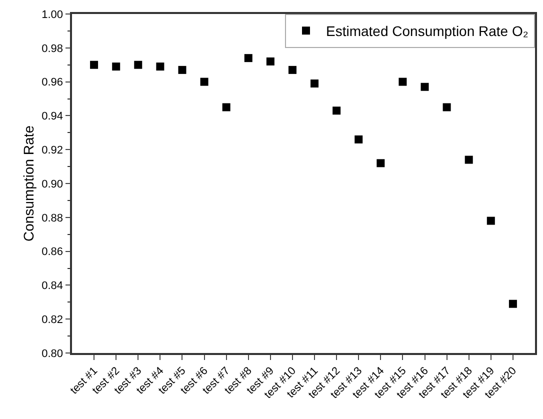 The height and width of the screenshot is (419, 543). What do you see at coordinates (53, 252) in the screenshot?
I see `y-tick-label: 0.86` at bounding box center [53, 252].